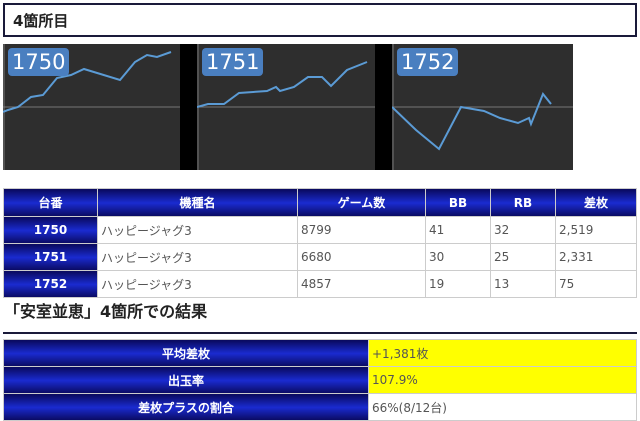  Describe the element at coordinates (523, 257) in the screenshot. I see `rb-count: 25` at that location.